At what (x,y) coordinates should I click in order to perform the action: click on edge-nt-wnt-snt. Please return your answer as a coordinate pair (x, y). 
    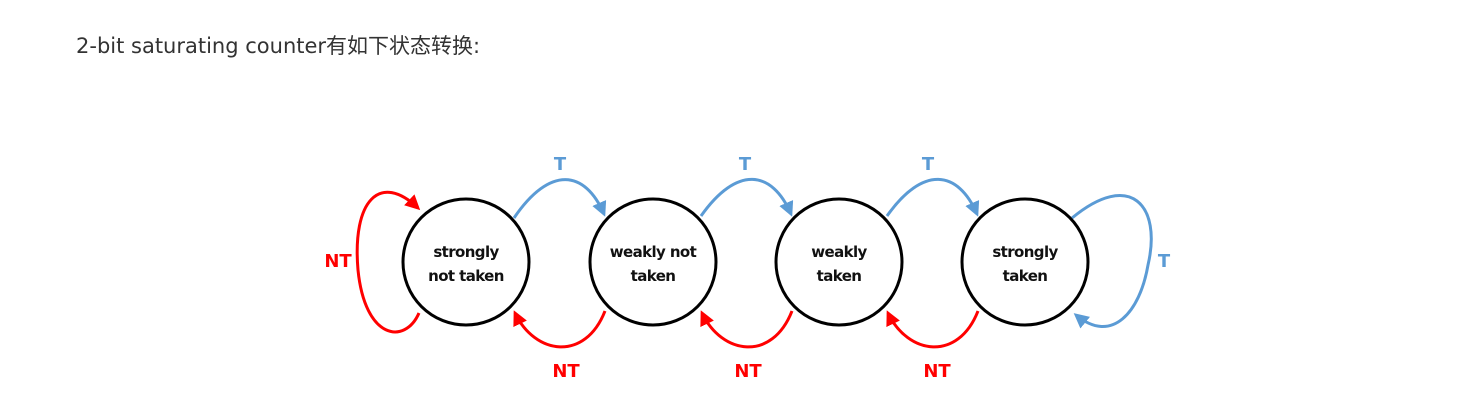
    Looking at the image, I should click on (560, 329).